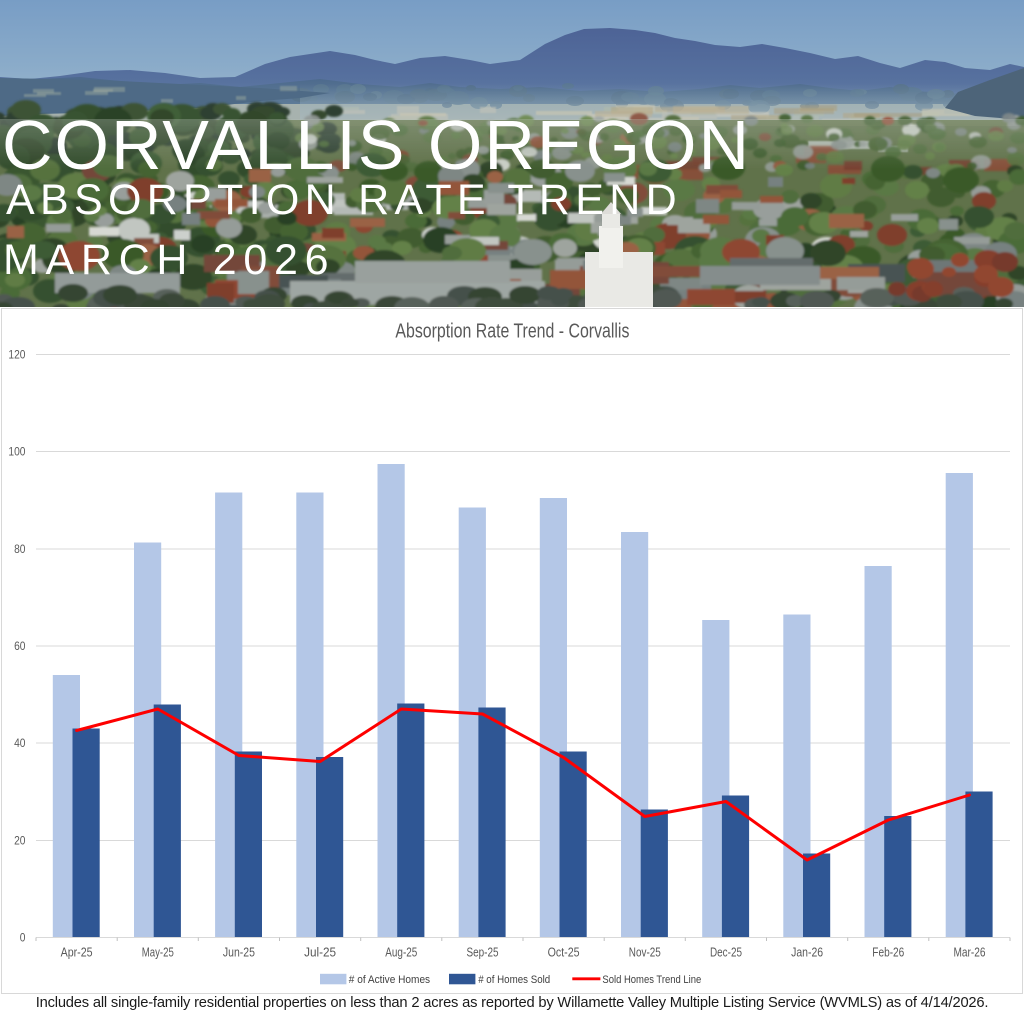 This screenshot has height=1024, width=1024. Describe the element at coordinates (888, 951) in the screenshot. I see `svg-text: Feb-26` at that location.